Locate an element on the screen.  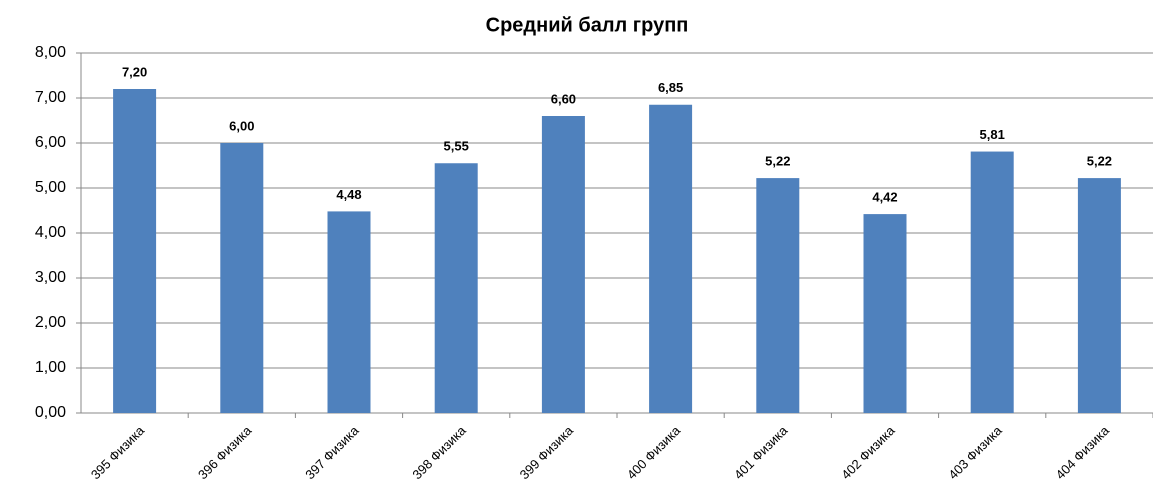
value-label: 6,00 is located at coordinates (241, 125).